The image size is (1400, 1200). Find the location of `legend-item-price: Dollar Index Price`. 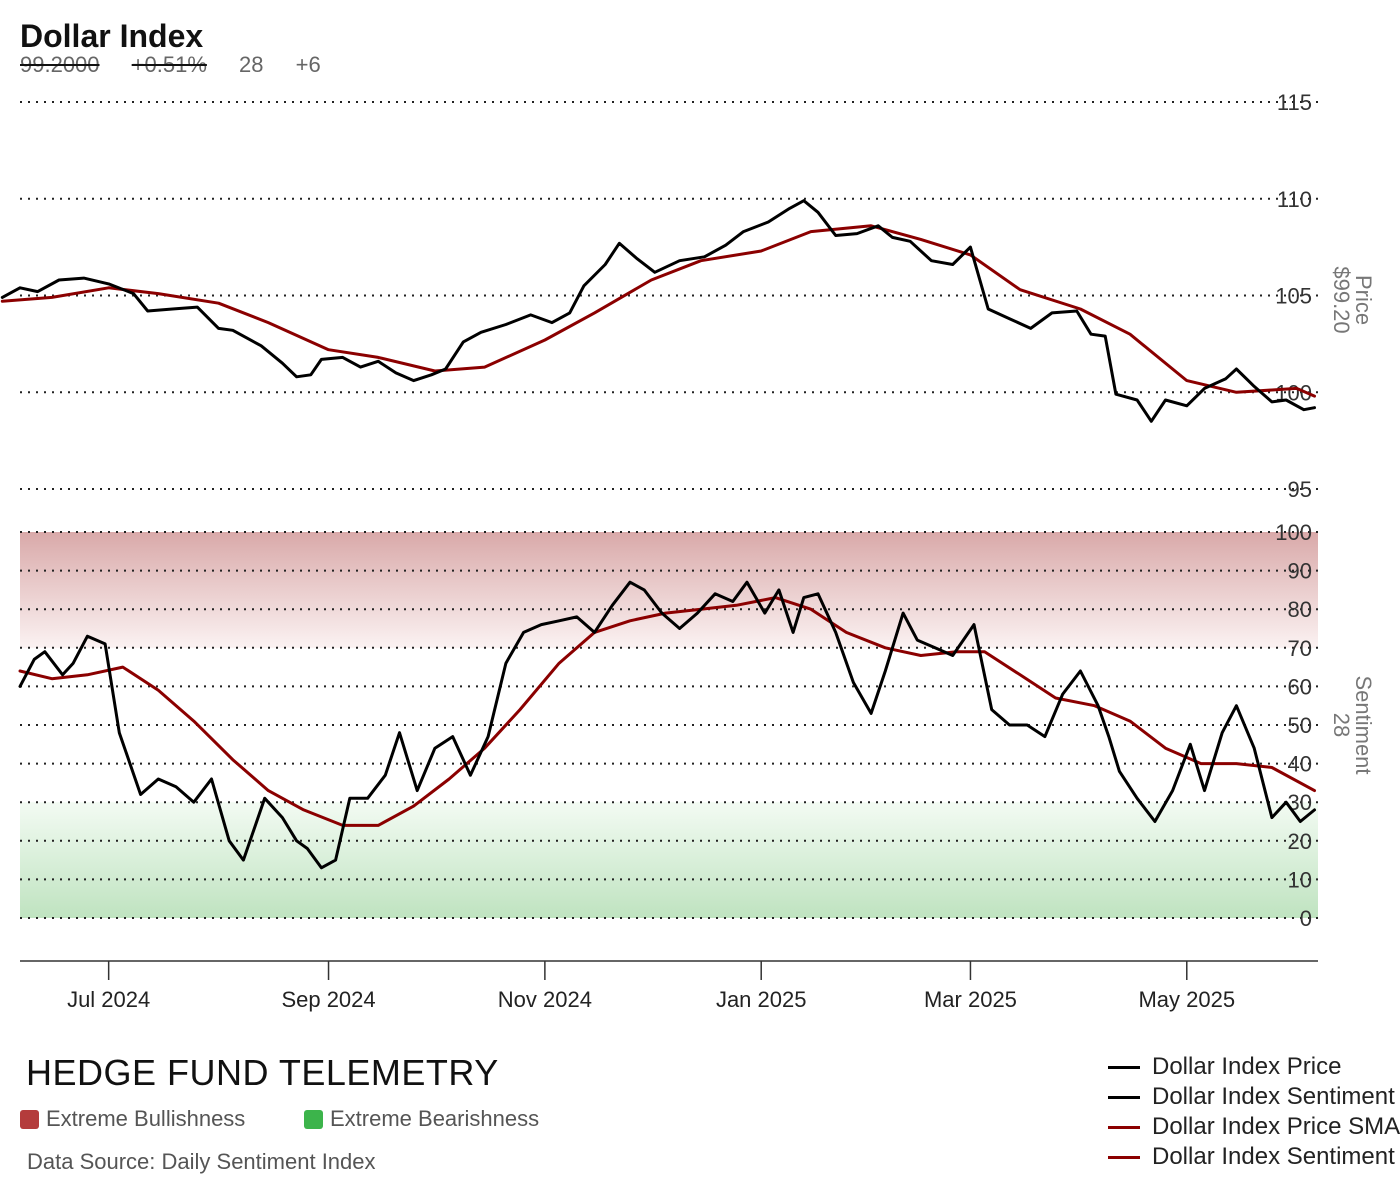

legend-item-price: Dollar Index Price is located at coordinates (1254, 1067).